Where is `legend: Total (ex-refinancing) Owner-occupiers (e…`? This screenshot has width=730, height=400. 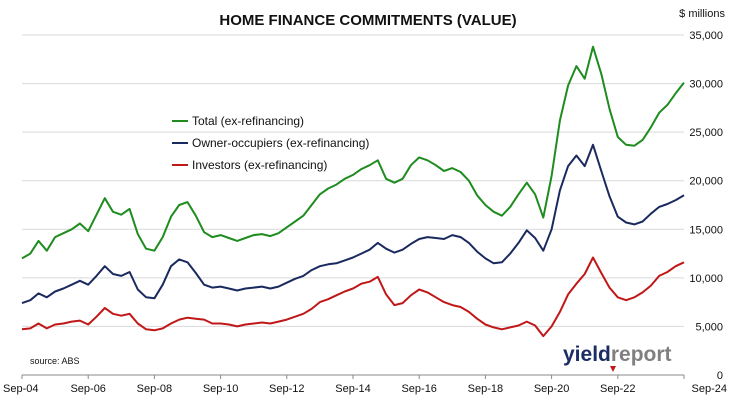 legend: Total (ex-refinancing) Owner-occupiers (e… is located at coordinates (270, 143).